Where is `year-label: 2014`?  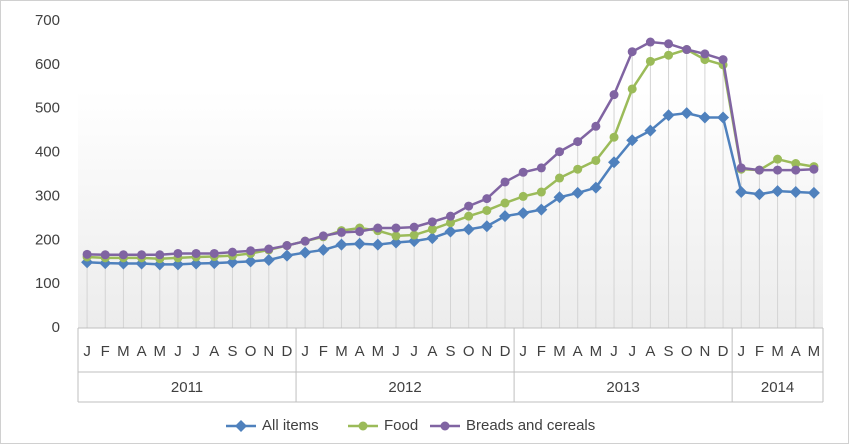
year-label: 2014 is located at coordinates (777, 387).